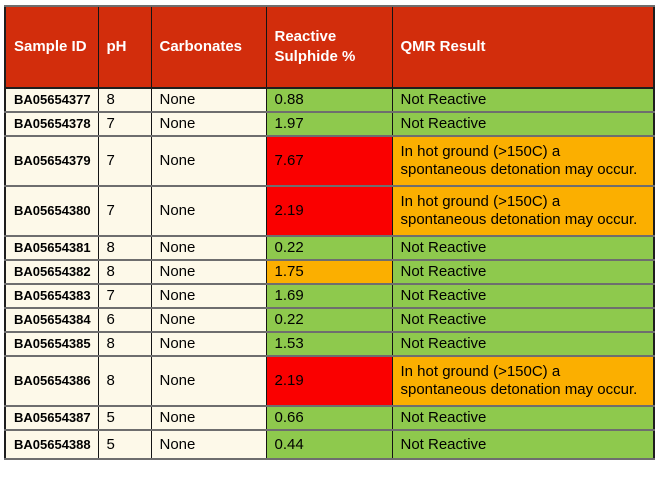 The height and width of the screenshot is (490, 658). Describe the element at coordinates (208, 47) in the screenshot. I see `col-header-carbonates: Carbonates` at that location.